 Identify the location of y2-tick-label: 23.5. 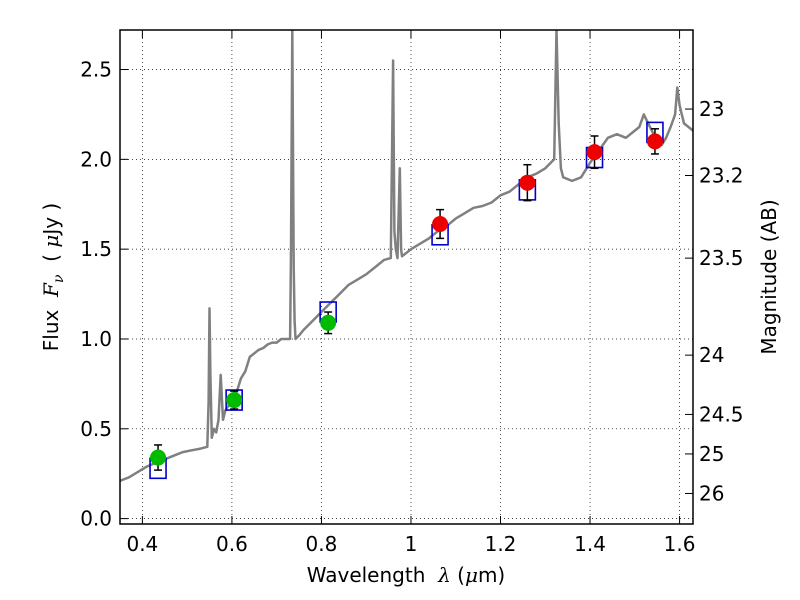
(721, 258).